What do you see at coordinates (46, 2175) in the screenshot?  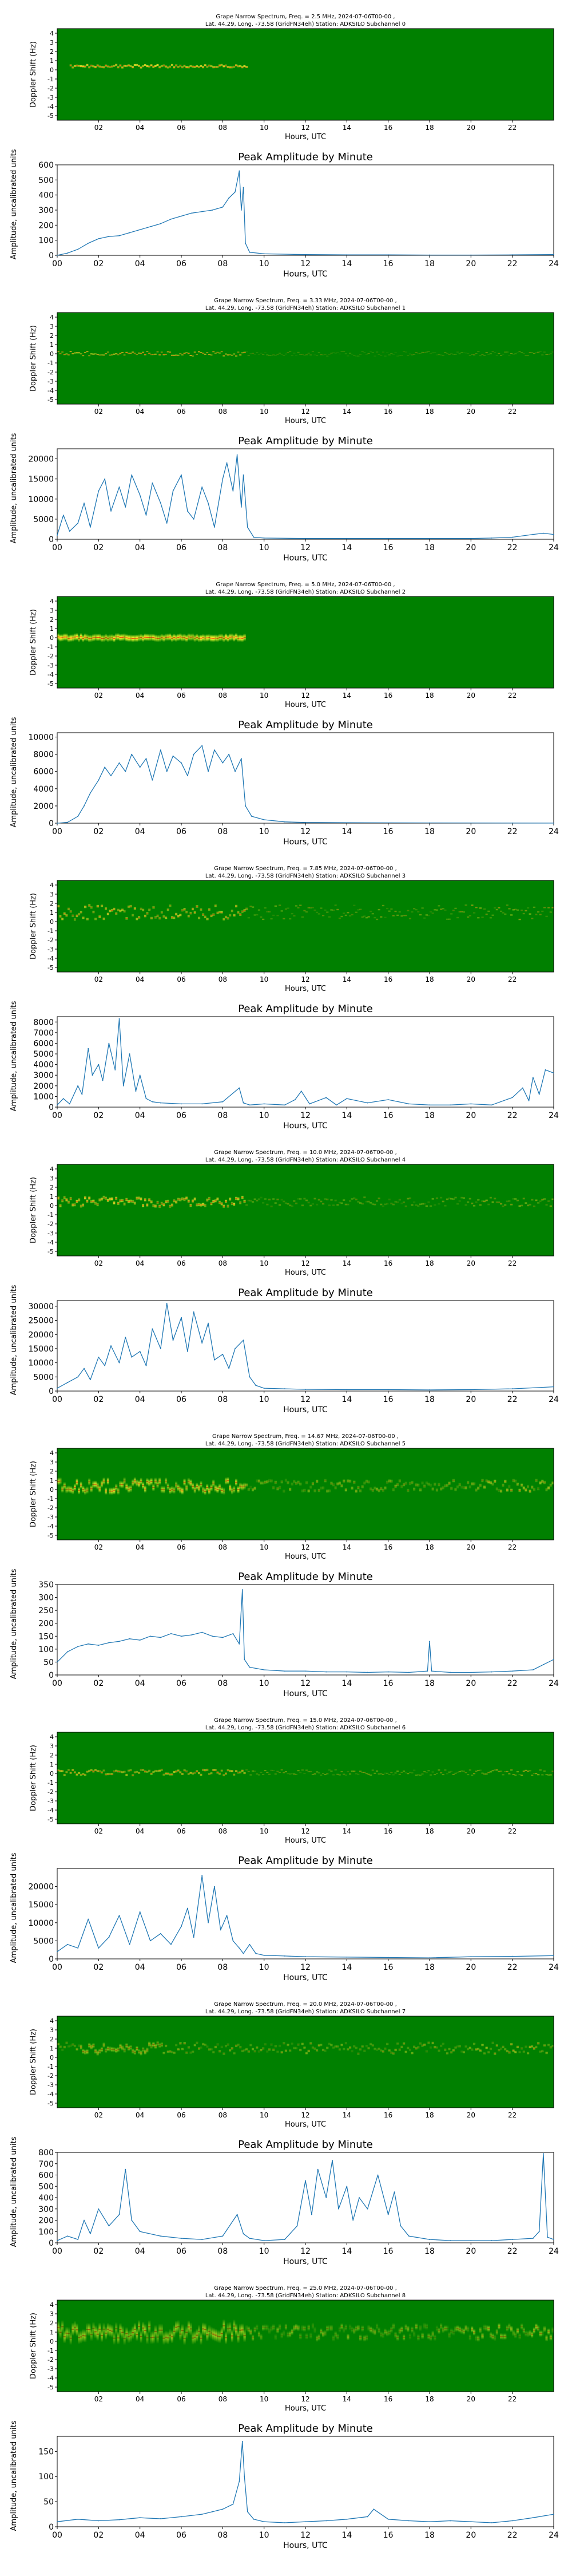 I see `y-tick-label: 600` at bounding box center [46, 2175].